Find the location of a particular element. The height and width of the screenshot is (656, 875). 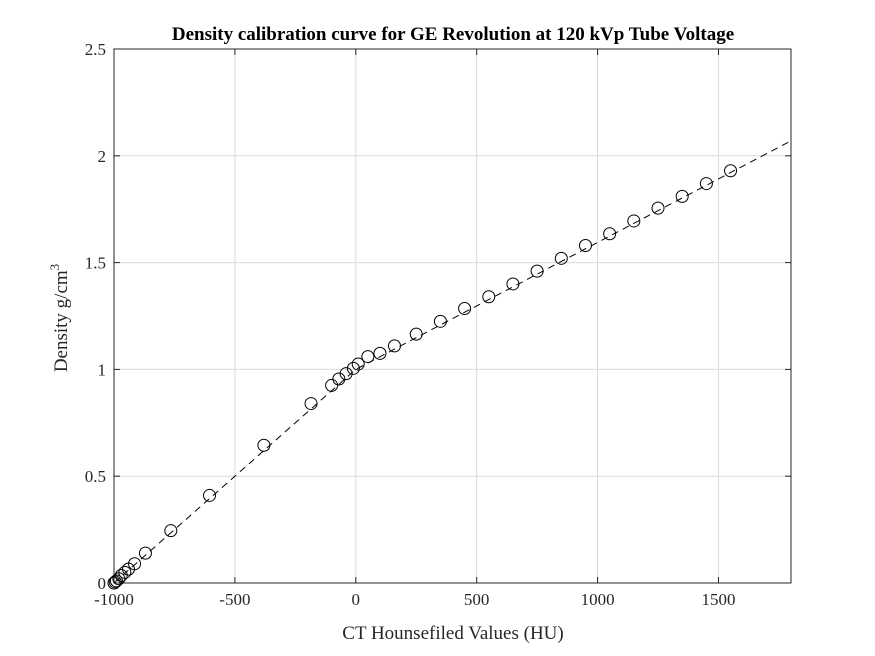

x-tick-label: 0 is located at coordinates (356, 599).